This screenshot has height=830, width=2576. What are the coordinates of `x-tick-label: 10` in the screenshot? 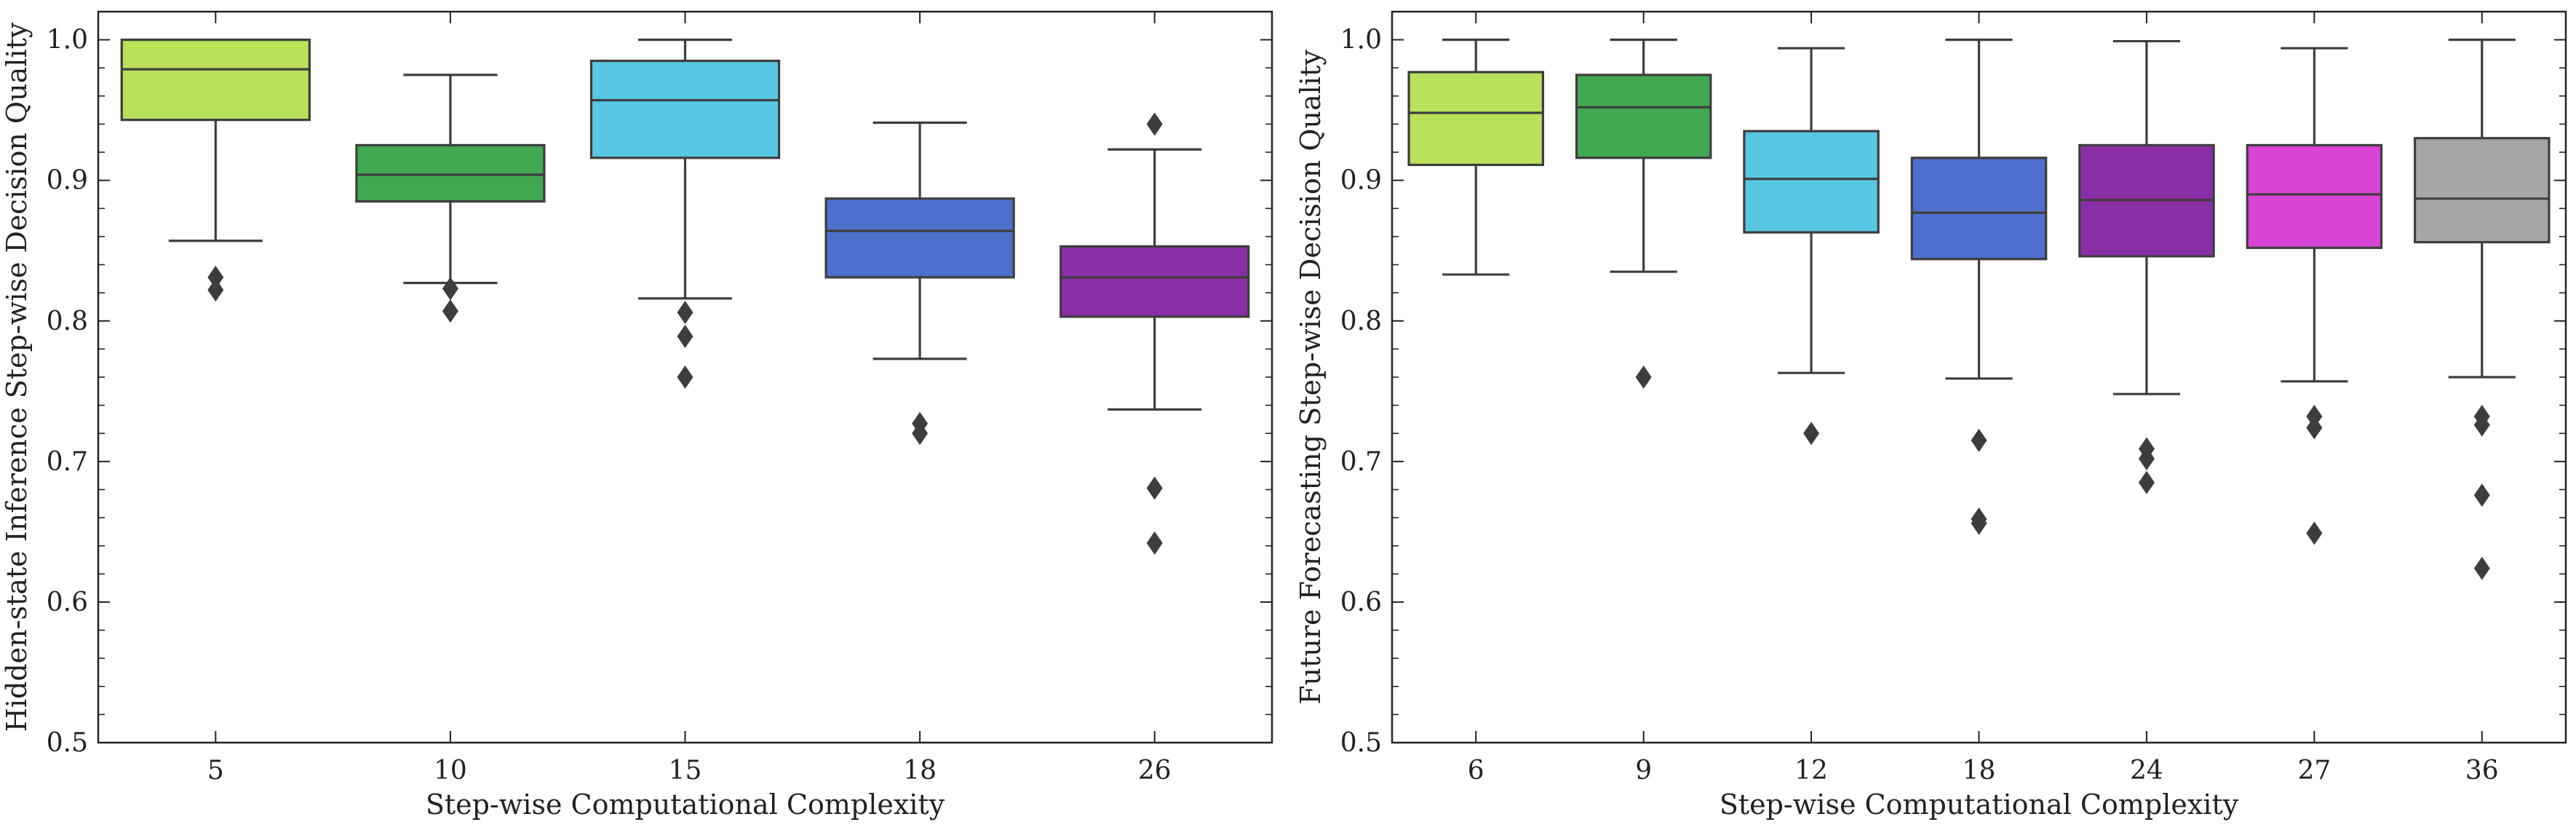 It's located at (450, 771).